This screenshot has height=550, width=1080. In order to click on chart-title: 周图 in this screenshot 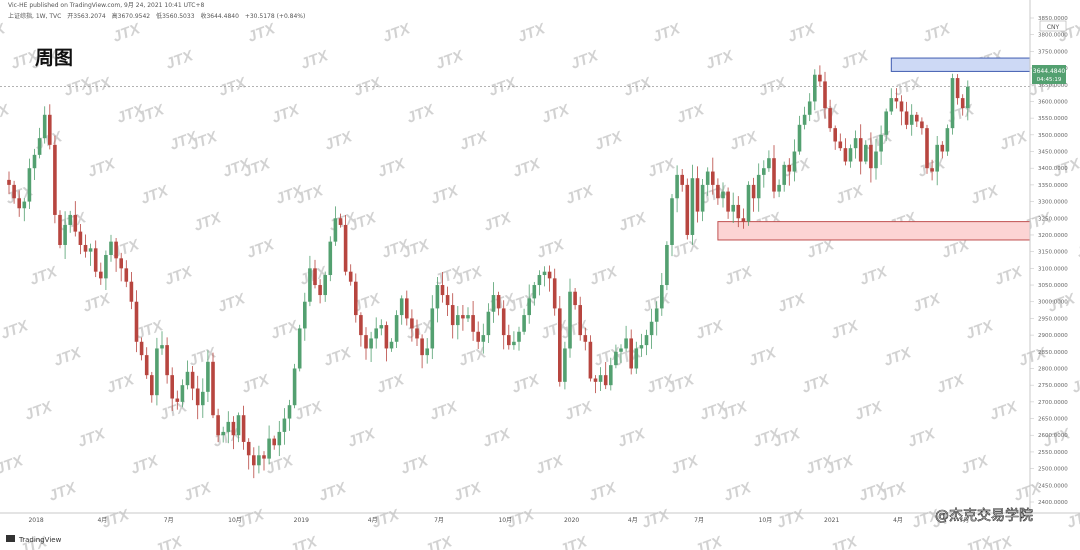, I will do `click(54, 58)`.